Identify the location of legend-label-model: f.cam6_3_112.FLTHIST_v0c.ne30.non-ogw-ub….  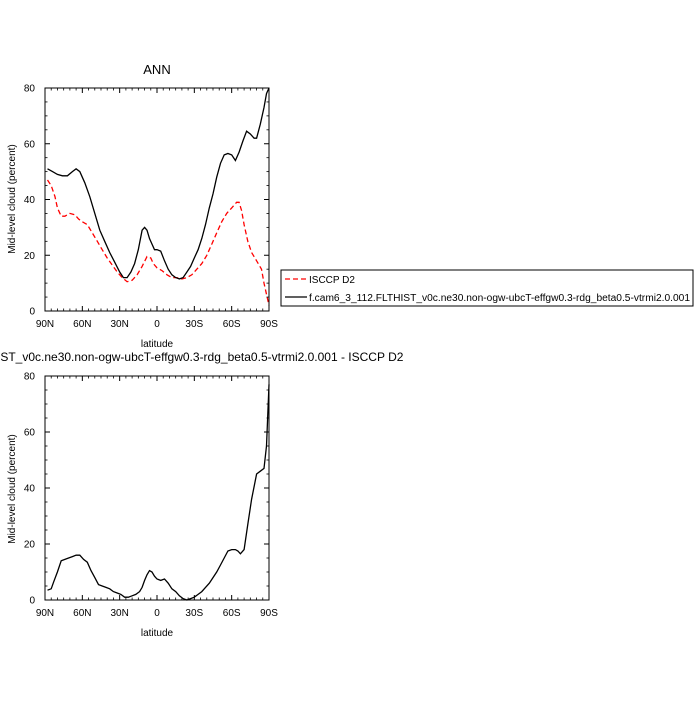
(499, 298).